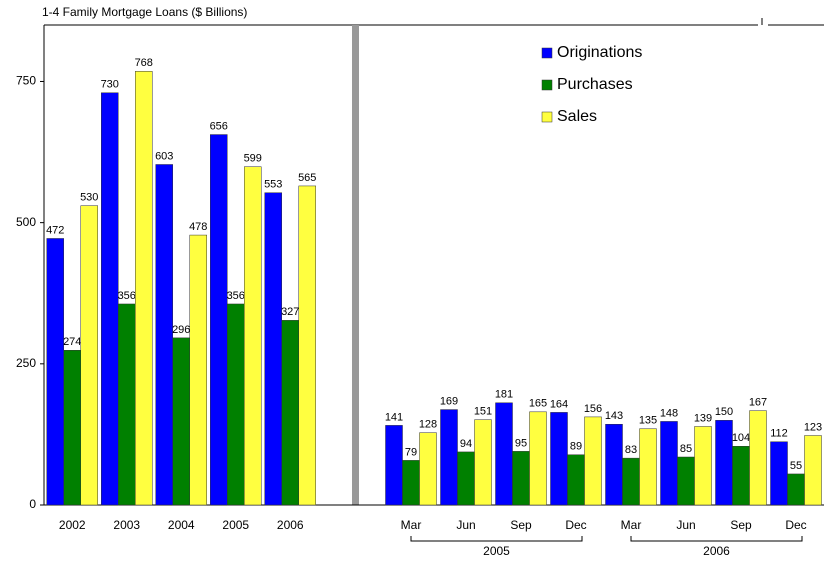 This screenshot has width=824, height=563. Describe the element at coordinates (394, 417) in the screenshot. I see `value-label: 141` at that location.